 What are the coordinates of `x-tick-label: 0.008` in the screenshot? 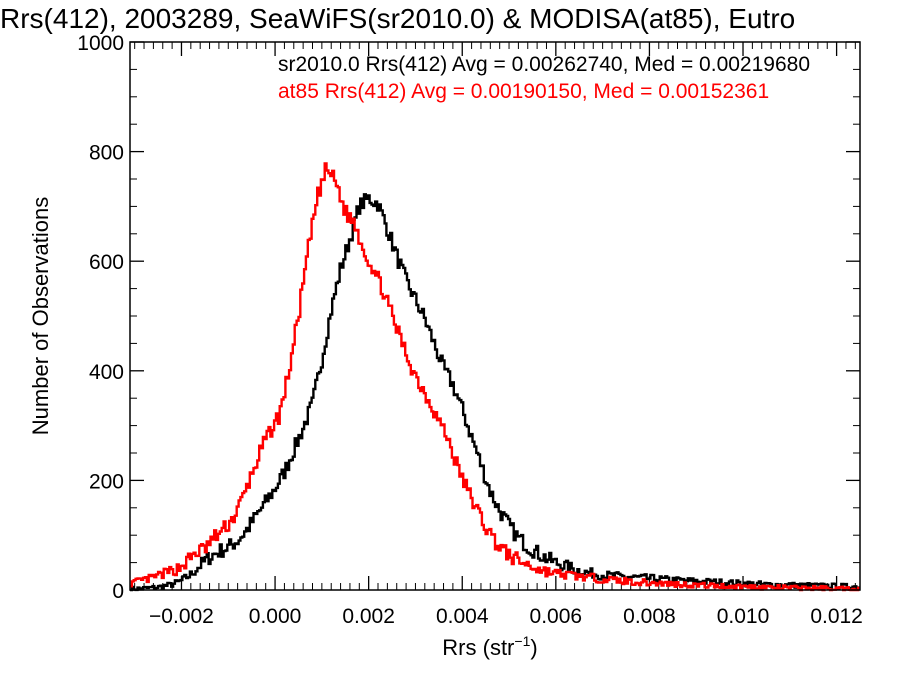 It's located at (649, 616).